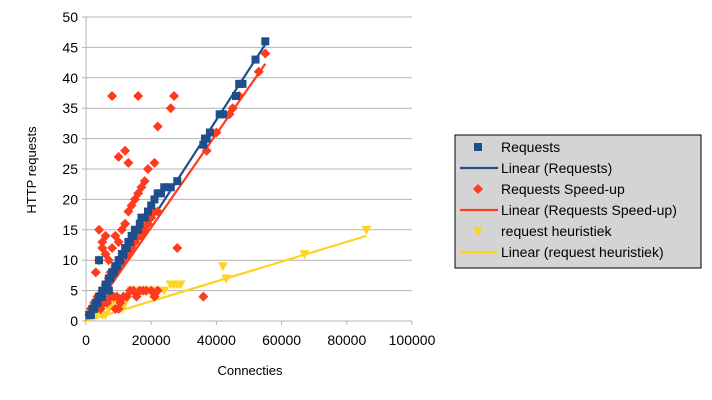  What do you see at coordinates (216, 340) in the screenshot?
I see `x-tick-label: 40000` at bounding box center [216, 340].